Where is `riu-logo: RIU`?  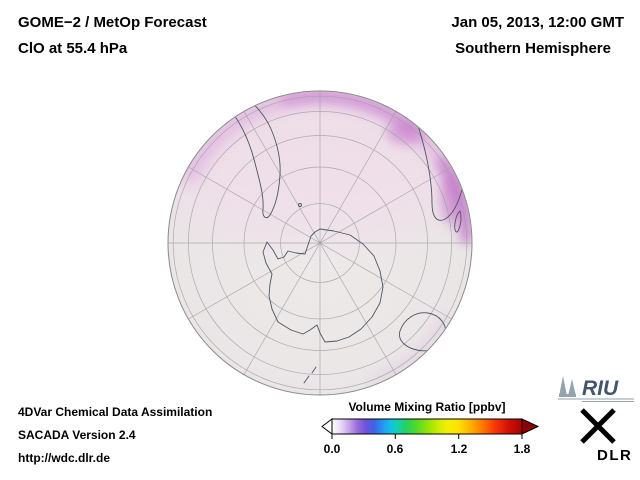
riu-logo: RIU is located at coordinates (596, 389).